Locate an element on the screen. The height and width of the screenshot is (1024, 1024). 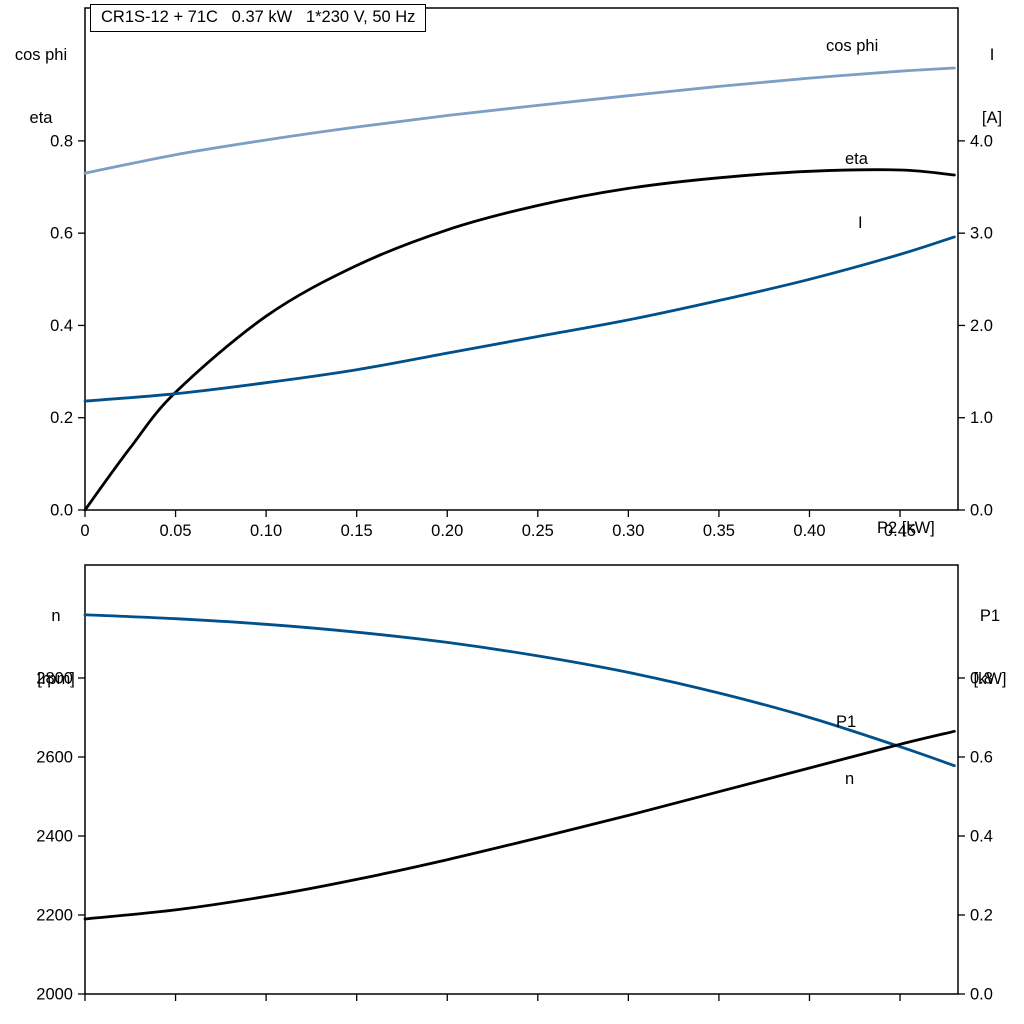
series-label-cos-phi: cos phi is located at coordinates (852, 46).